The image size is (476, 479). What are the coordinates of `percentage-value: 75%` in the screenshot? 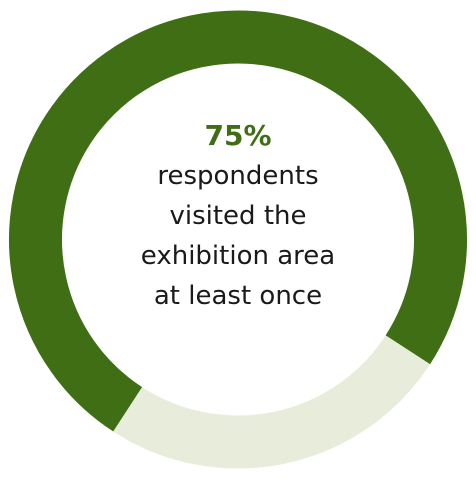 It's located at (238, 135).